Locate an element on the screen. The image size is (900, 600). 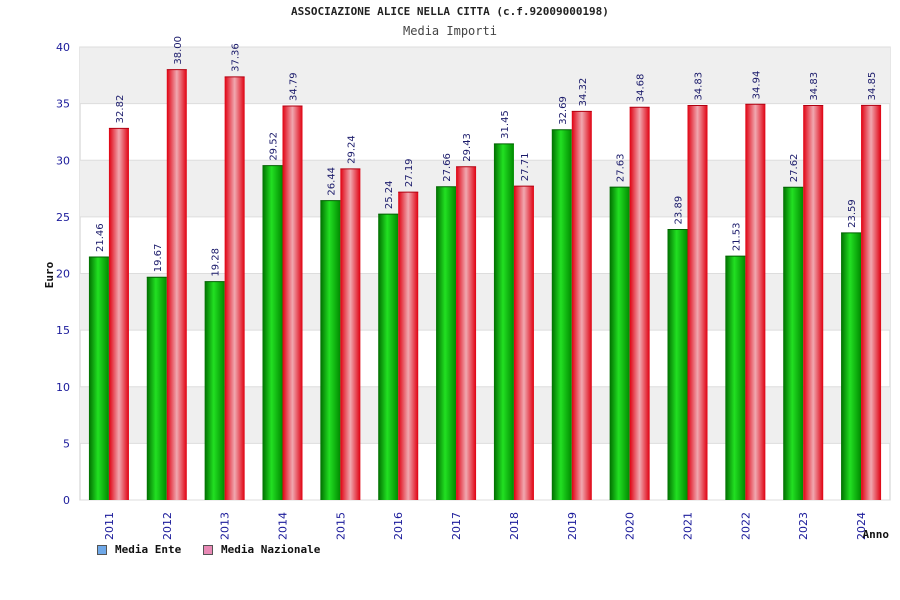
y-tick-label: 15 is located at coordinates (63, 330).